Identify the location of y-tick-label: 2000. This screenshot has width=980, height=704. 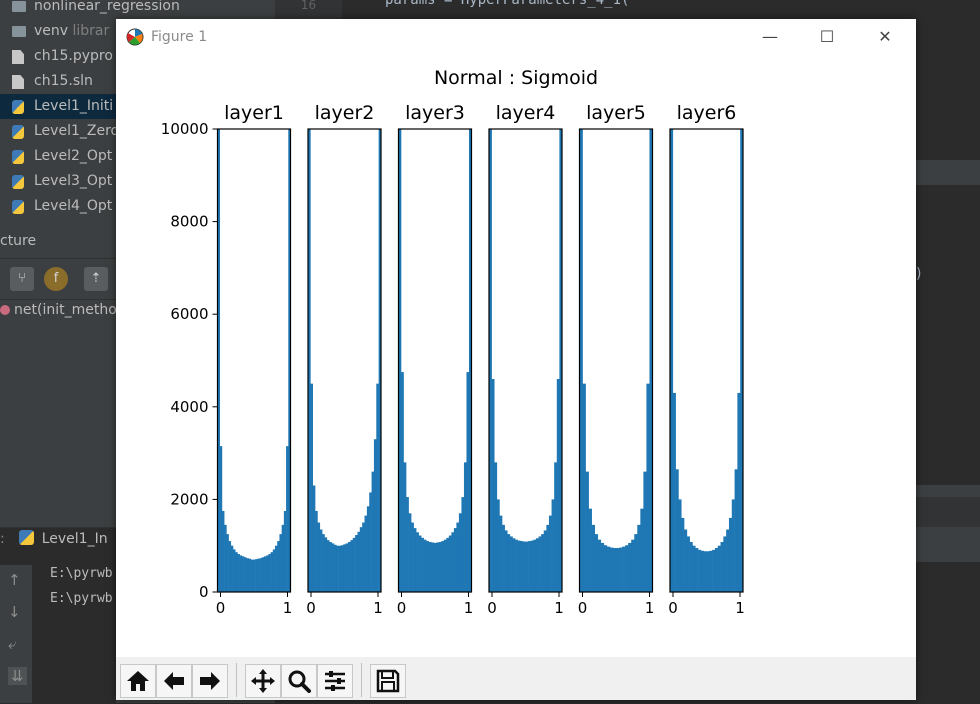
(189, 499).